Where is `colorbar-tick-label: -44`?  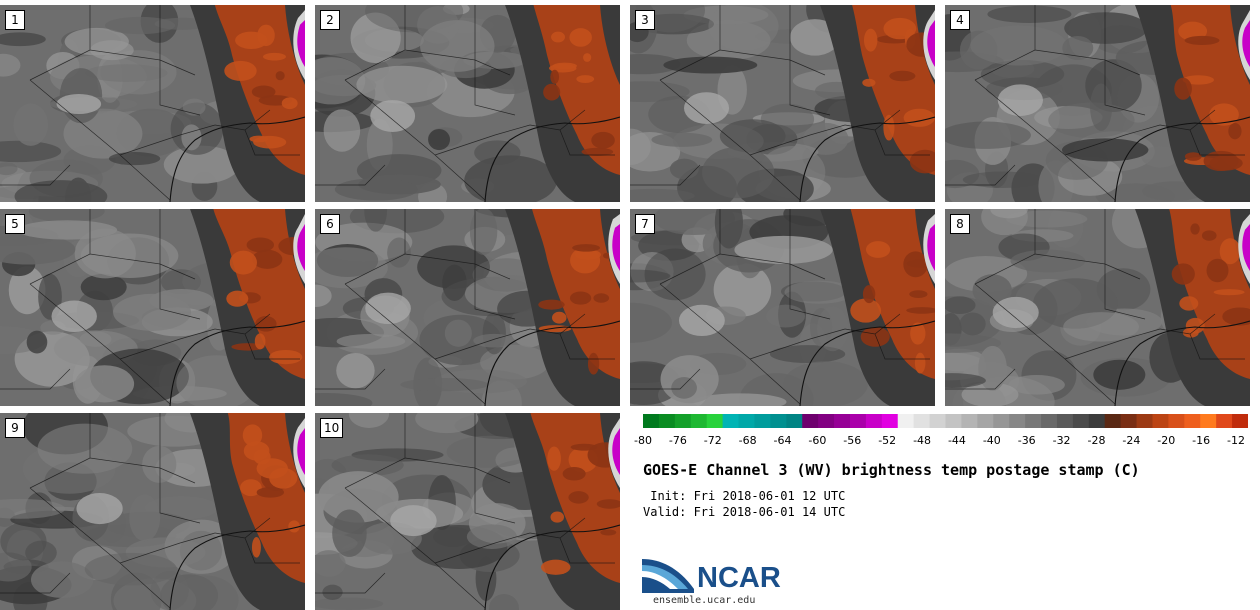
colorbar-tick-label: -44 is located at coordinates (956, 440).